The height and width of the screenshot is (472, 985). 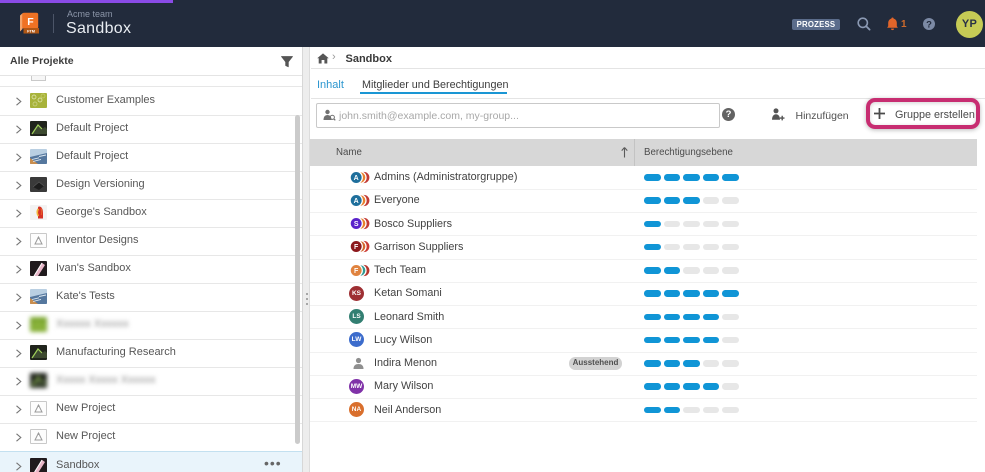 I want to click on svg-text: S, so click(x=356, y=224).